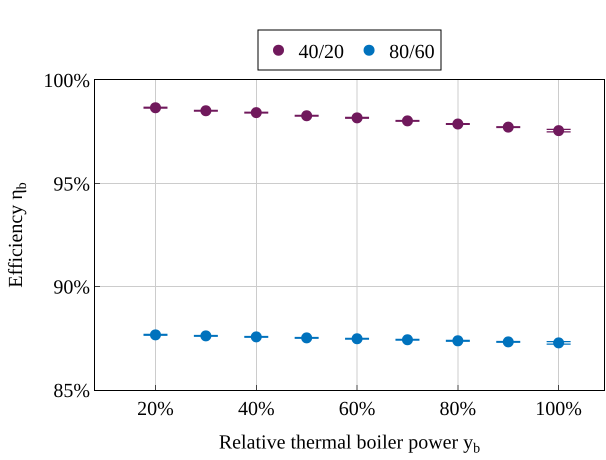 Image resolution: width=606 pixels, height=460 pixels. What do you see at coordinates (357, 409) in the screenshot?
I see `x-tick-label: 60%` at bounding box center [357, 409].